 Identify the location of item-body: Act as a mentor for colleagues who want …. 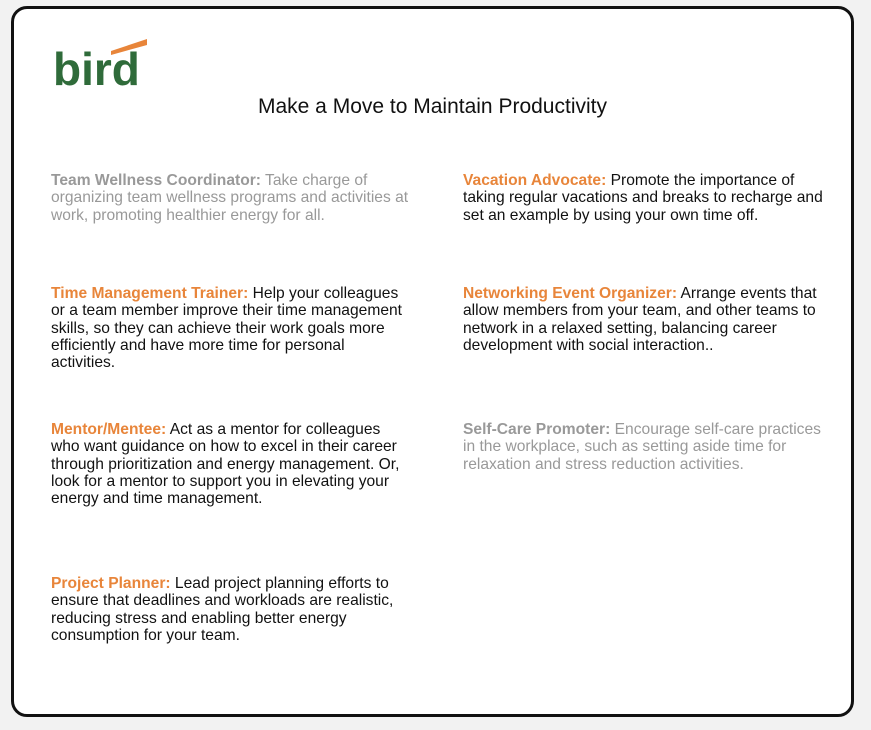
(225, 464).